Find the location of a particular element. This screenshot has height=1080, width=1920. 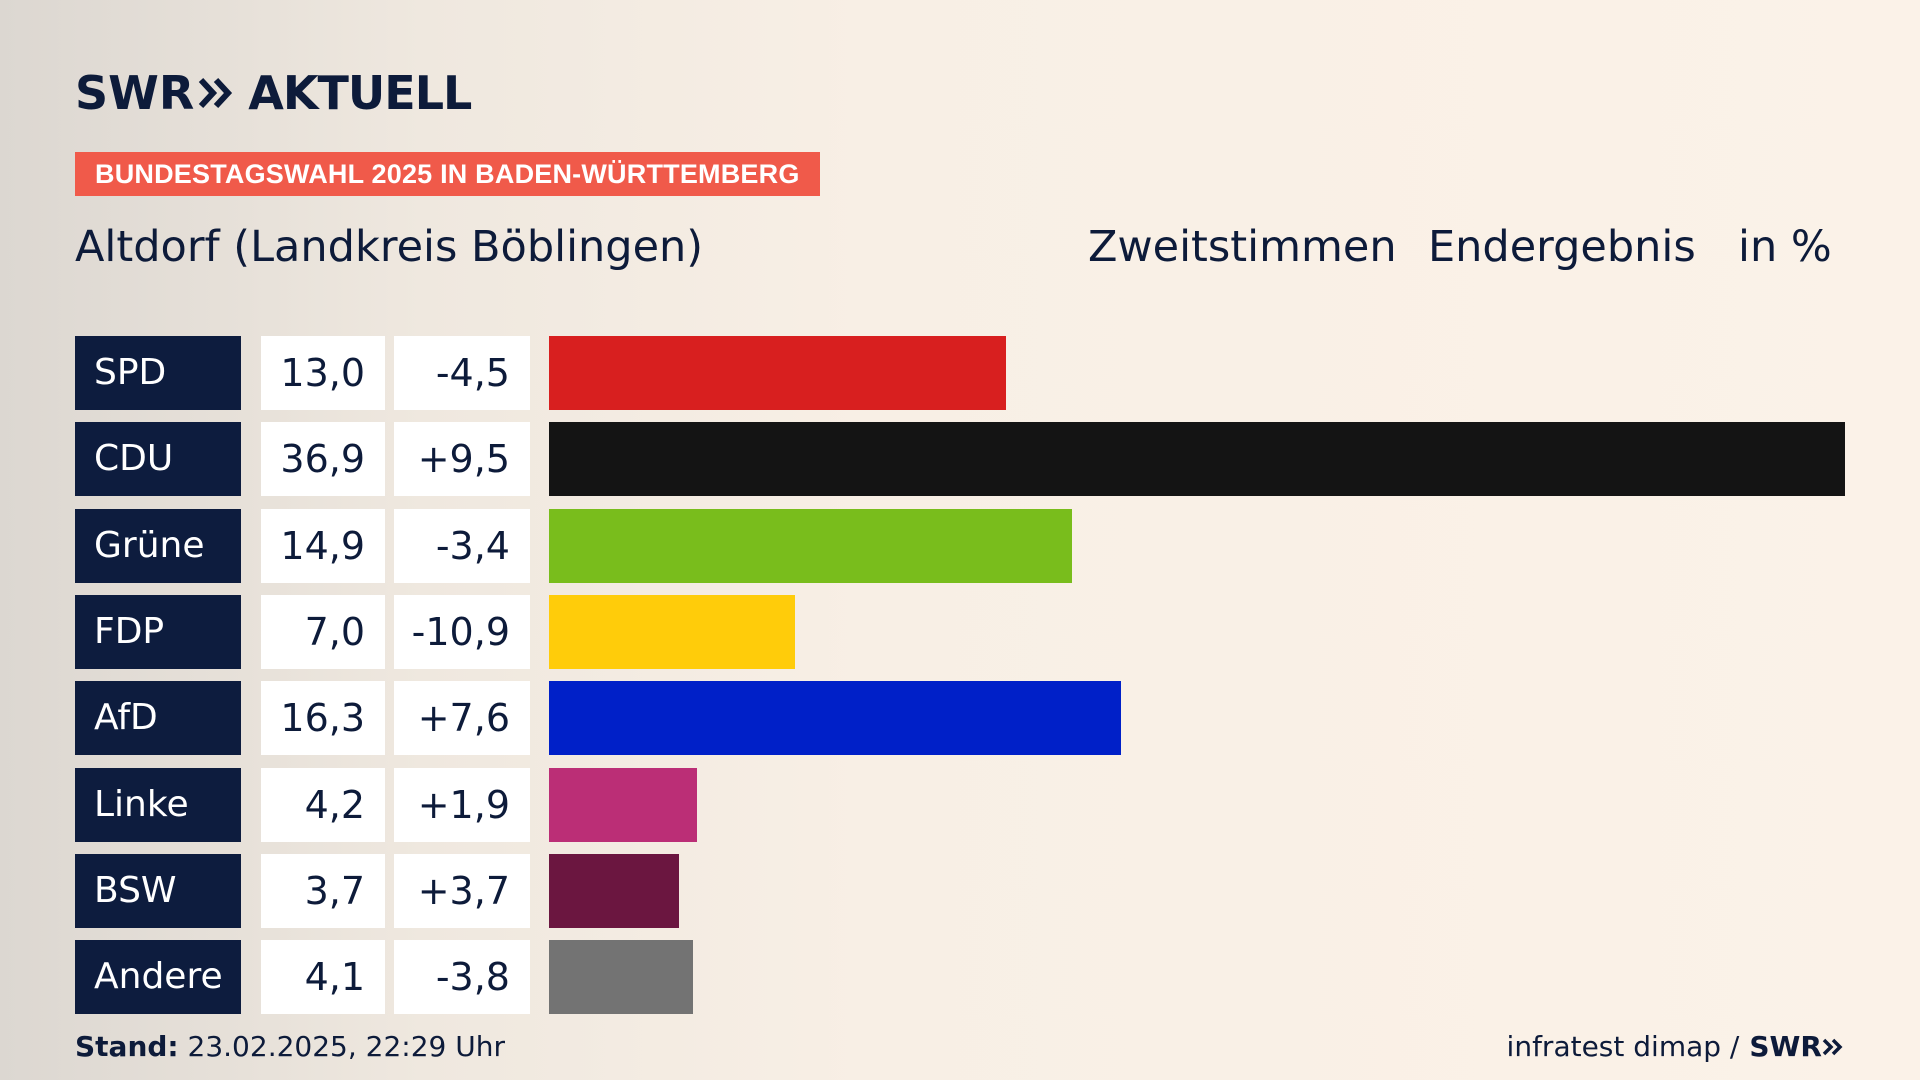

chart-row: BSW 3,7 +3,7 is located at coordinates (960, 891).